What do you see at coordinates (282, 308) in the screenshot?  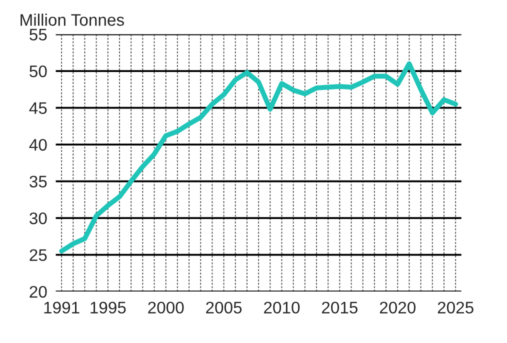 I see `x-tick-label: 2010` at bounding box center [282, 308].